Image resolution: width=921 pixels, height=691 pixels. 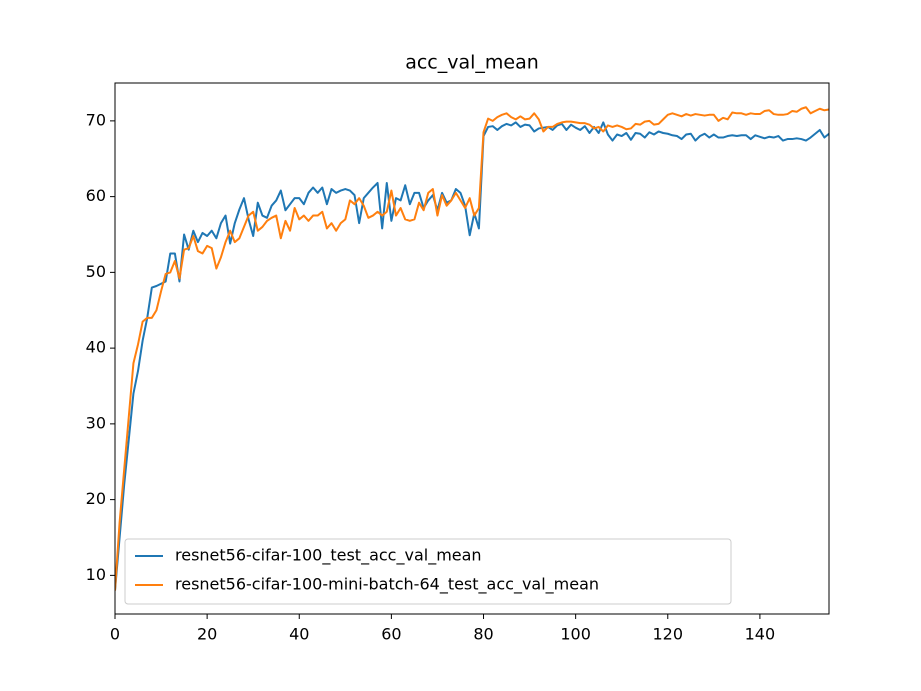 I want to click on y-tick-label: 20, so click(x=96, y=498).